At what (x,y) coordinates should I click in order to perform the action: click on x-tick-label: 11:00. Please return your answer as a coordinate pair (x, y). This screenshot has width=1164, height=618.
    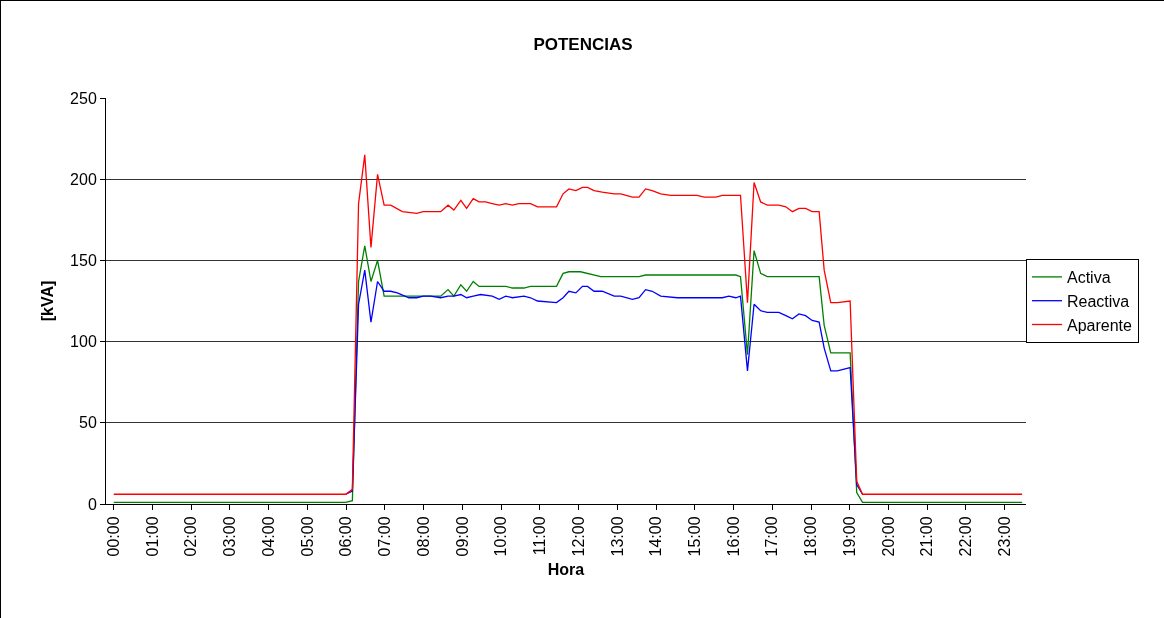
    Looking at the image, I should click on (540, 536).